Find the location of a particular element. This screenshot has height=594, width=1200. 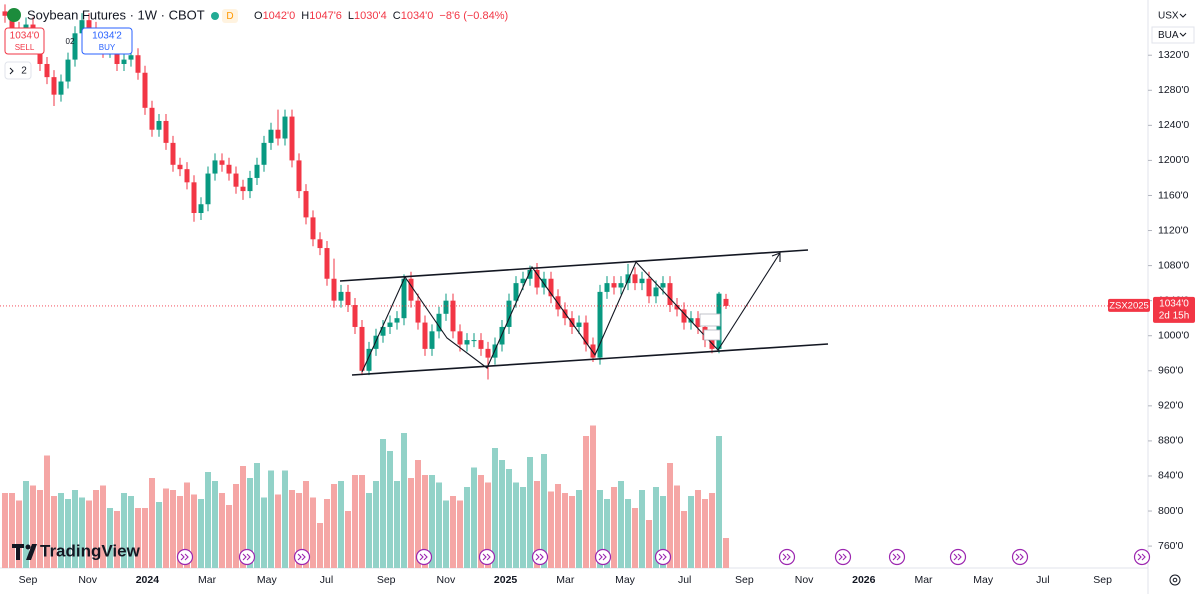

position-tool is located at coordinates (710, 327).